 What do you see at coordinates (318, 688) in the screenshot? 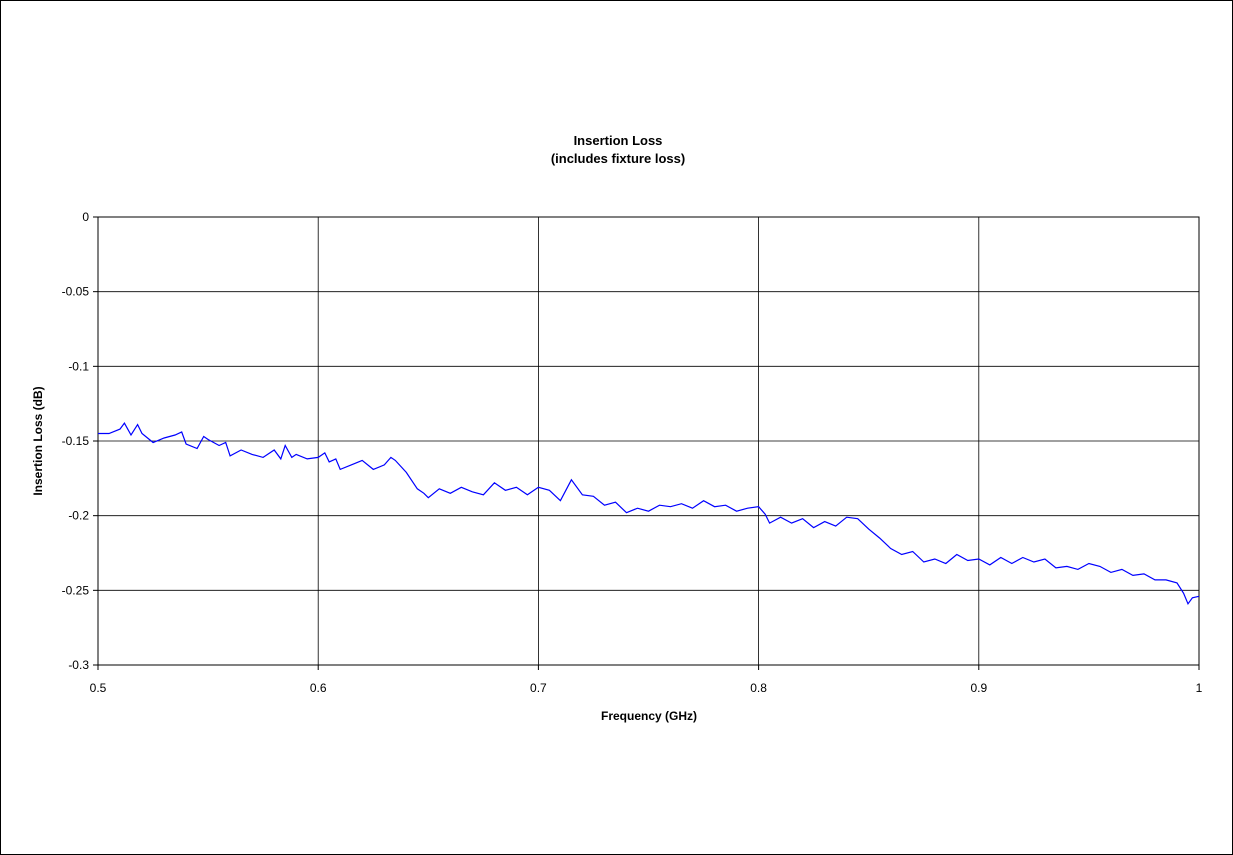
I see `x-tick-label: 0.6` at bounding box center [318, 688].